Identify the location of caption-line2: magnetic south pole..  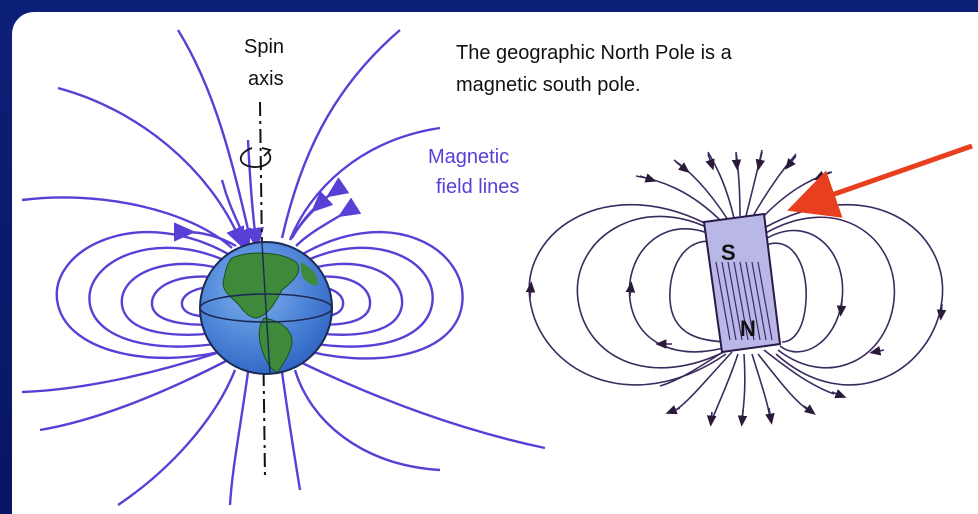
(548, 85).